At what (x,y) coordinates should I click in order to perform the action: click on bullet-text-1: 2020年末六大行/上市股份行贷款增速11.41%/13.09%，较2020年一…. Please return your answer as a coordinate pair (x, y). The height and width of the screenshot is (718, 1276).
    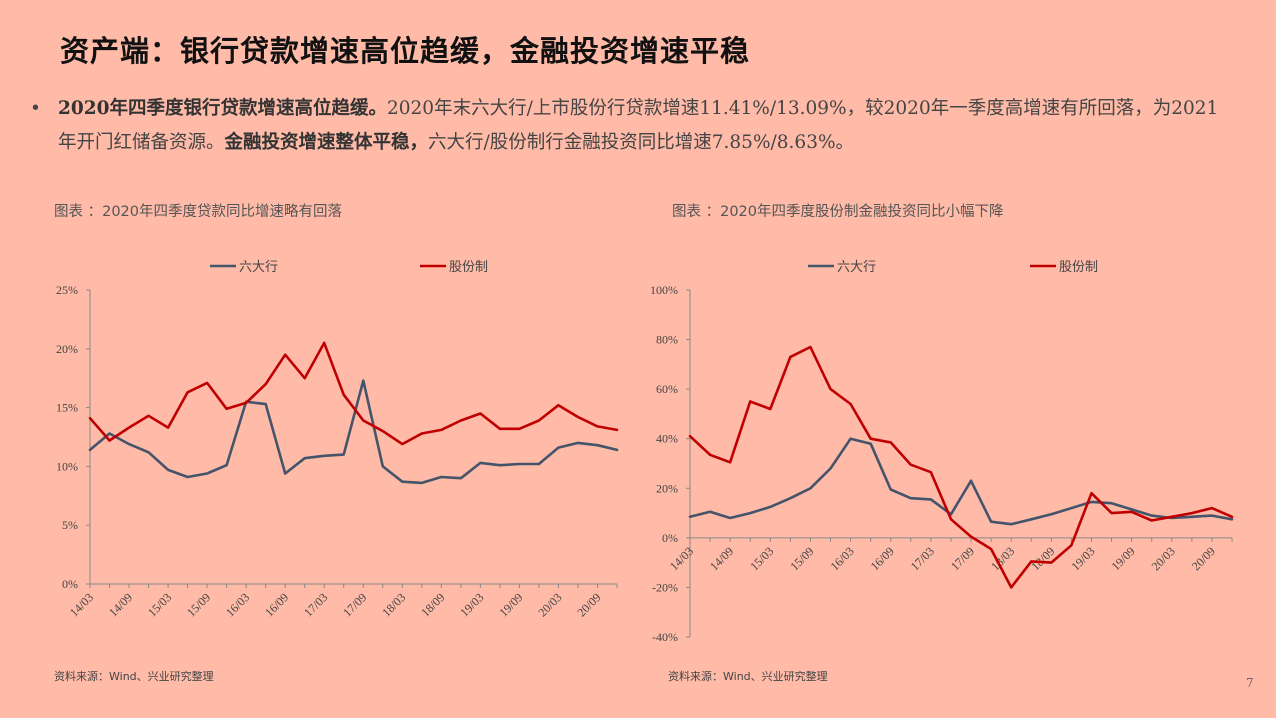
    Looking at the image, I should click on (638, 125).